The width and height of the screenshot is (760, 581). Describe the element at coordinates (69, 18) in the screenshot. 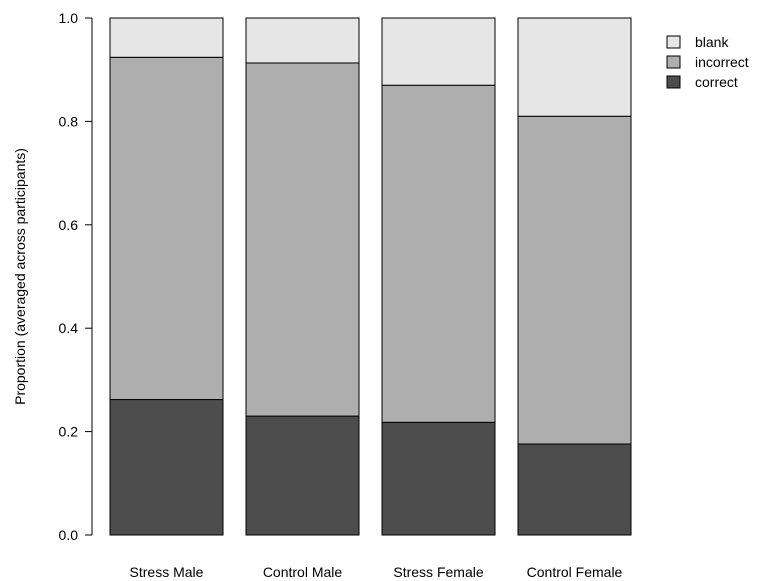

I see `y-tick-label: 1.0` at that location.